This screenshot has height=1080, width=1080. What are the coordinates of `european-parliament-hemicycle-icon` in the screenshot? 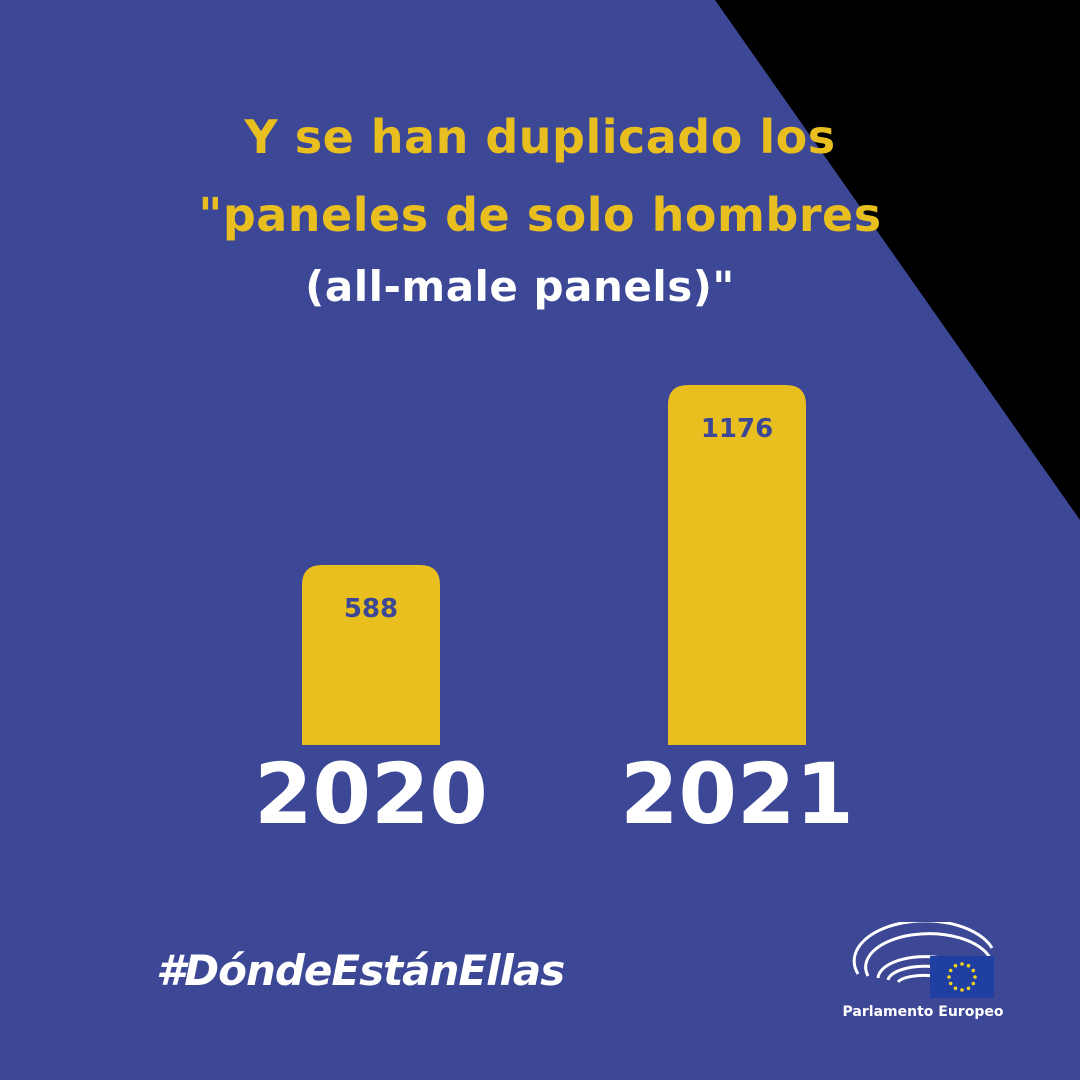 It's located at (923, 960).